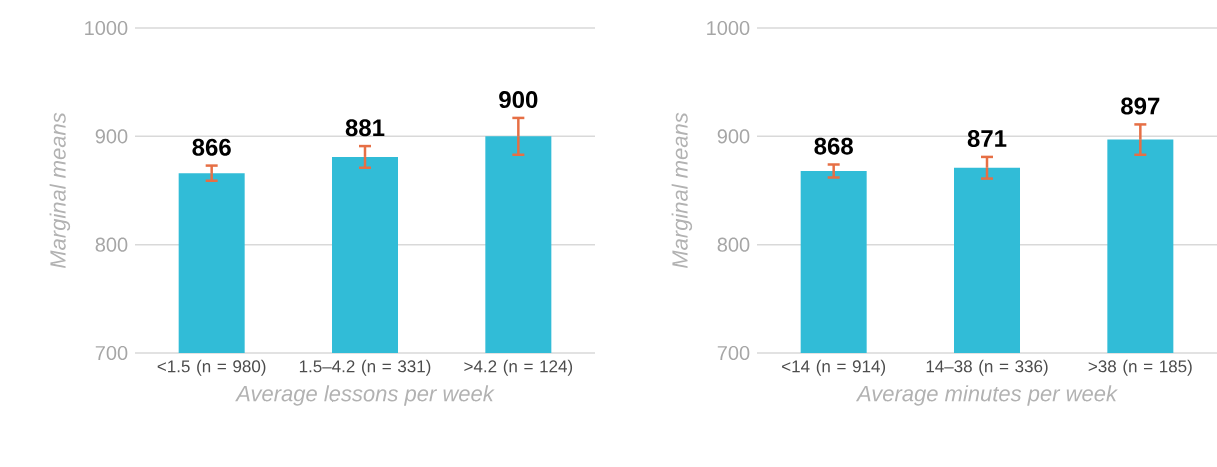 The width and height of the screenshot is (1217, 467). What do you see at coordinates (518, 367) in the screenshot?
I see `x-tick-label: >4.2 (n = 124)` at bounding box center [518, 367].